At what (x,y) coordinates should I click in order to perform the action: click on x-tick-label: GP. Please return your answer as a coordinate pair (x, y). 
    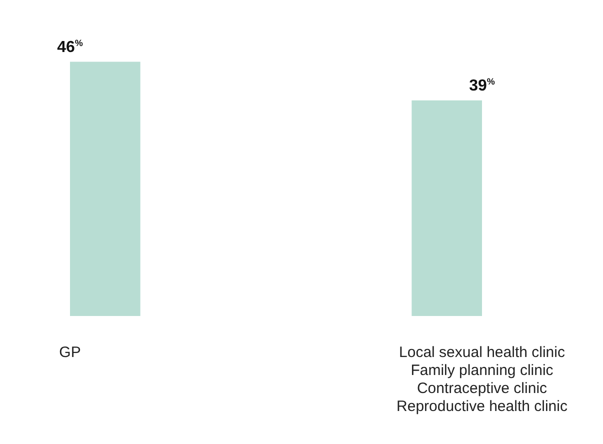
    Looking at the image, I should click on (70, 353).